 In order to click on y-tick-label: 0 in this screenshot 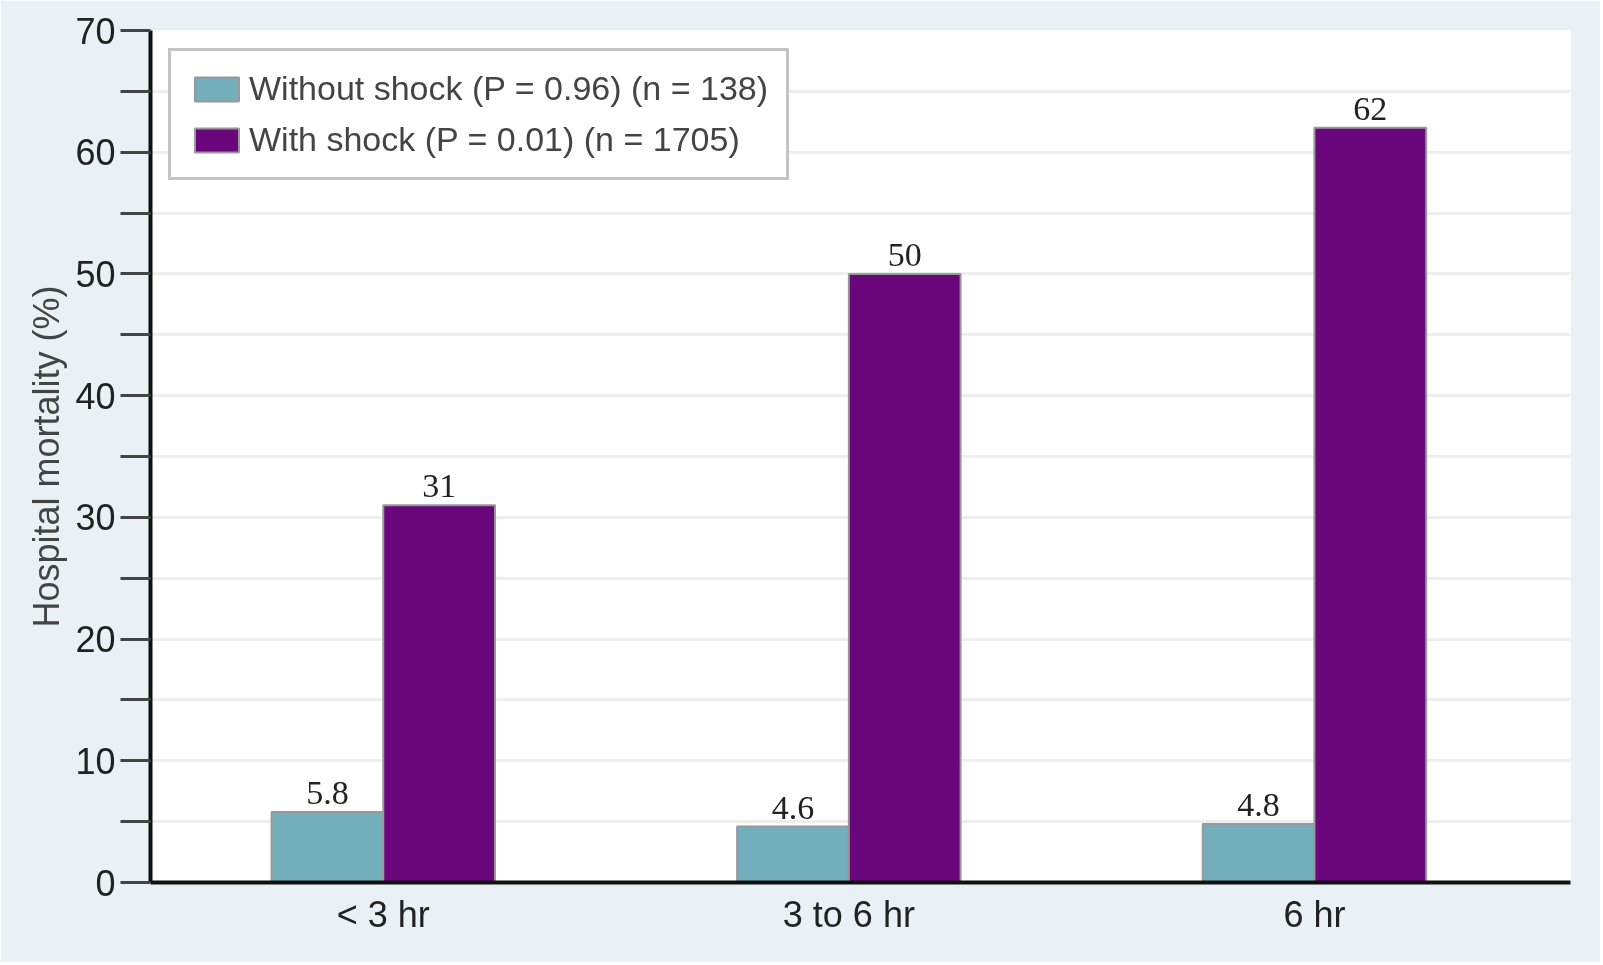, I will do `click(105, 883)`.